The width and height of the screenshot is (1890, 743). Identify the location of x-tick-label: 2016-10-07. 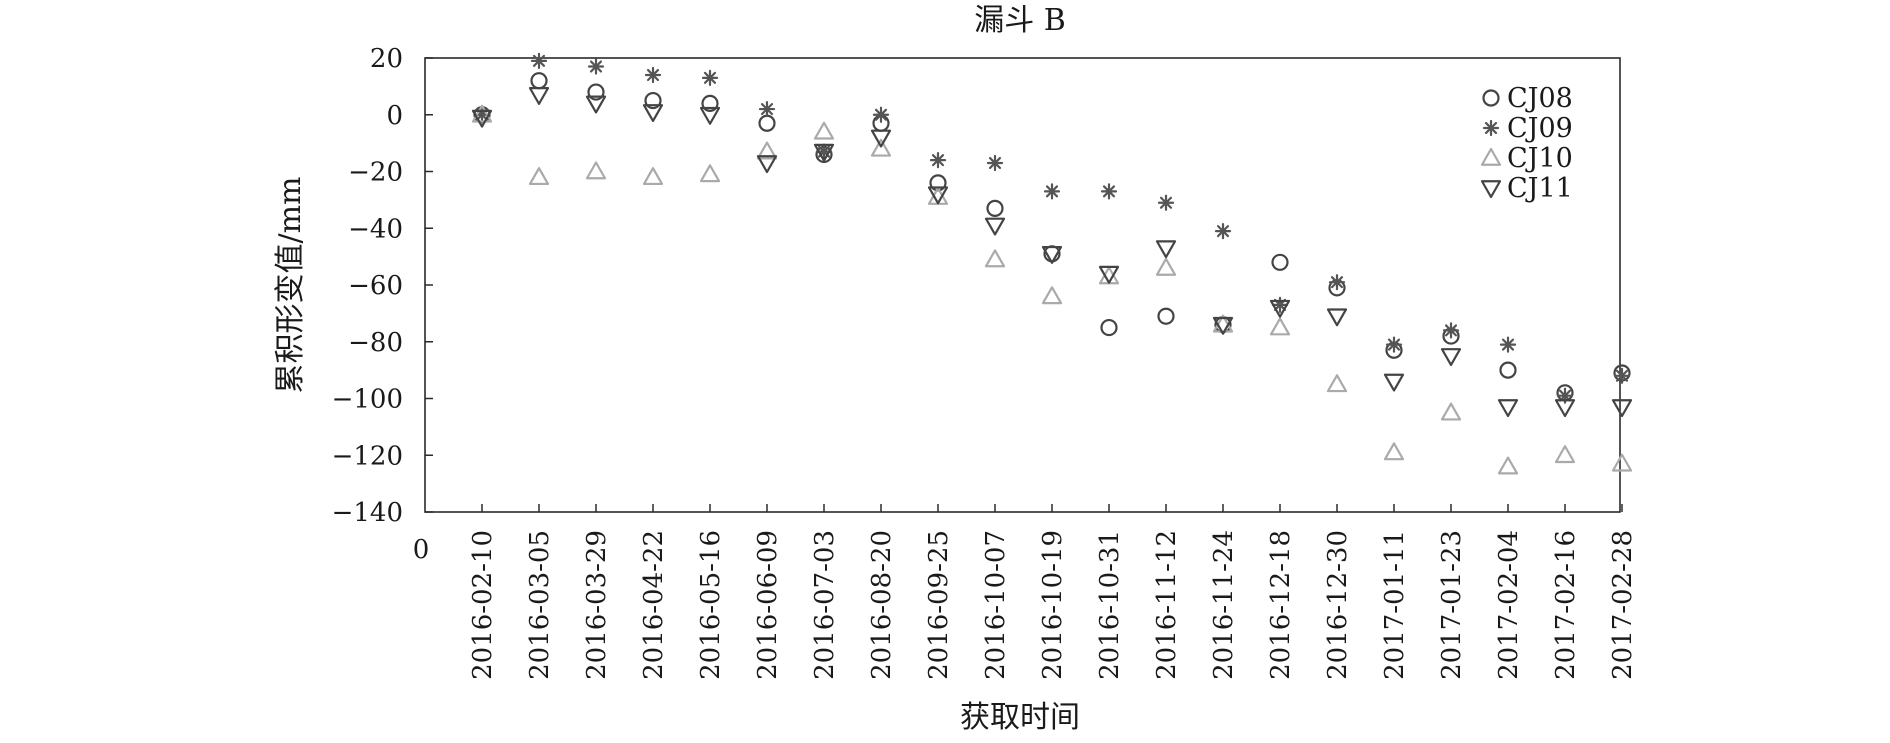
(996, 605).